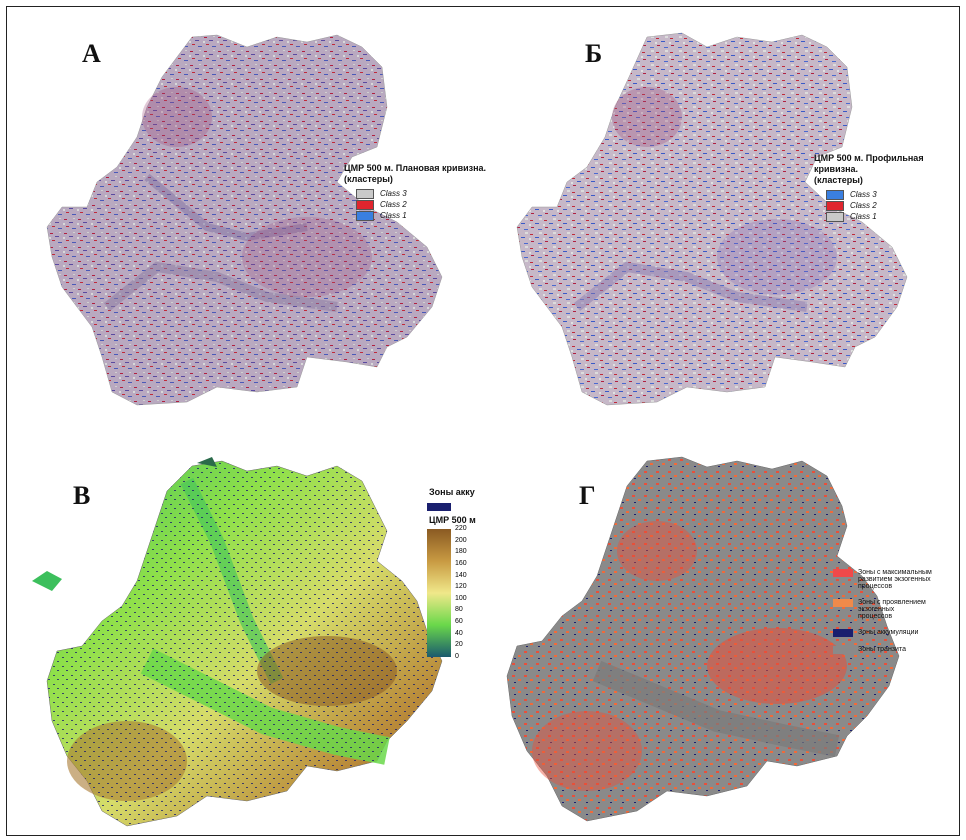 This screenshot has height=840, width=966. I want to click on colorbar-tick-label: 140, so click(461, 575).